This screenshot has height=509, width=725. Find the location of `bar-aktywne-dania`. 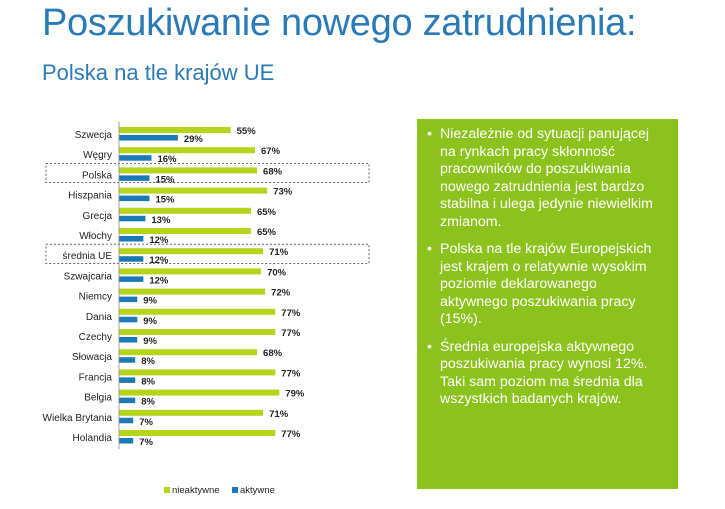

bar-aktywne-dania is located at coordinates (128, 319).